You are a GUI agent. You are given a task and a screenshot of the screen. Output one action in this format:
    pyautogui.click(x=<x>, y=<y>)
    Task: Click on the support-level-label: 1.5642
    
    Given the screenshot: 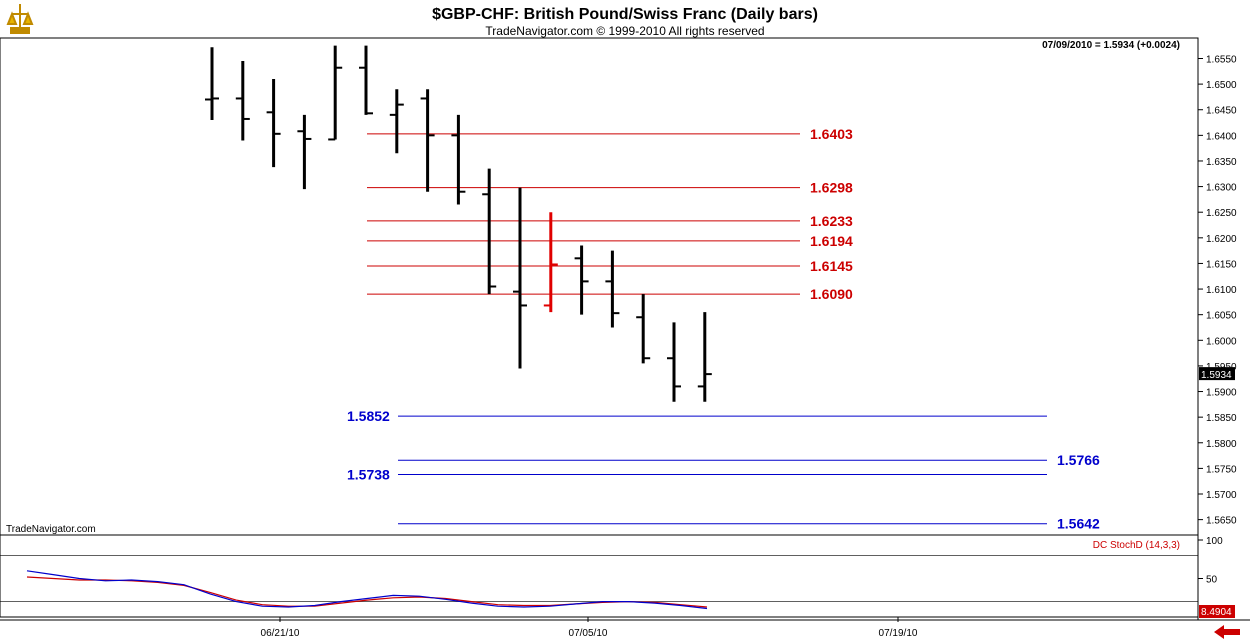 What is the action you would take?
    pyautogui.click(x=1078, y=524)
    